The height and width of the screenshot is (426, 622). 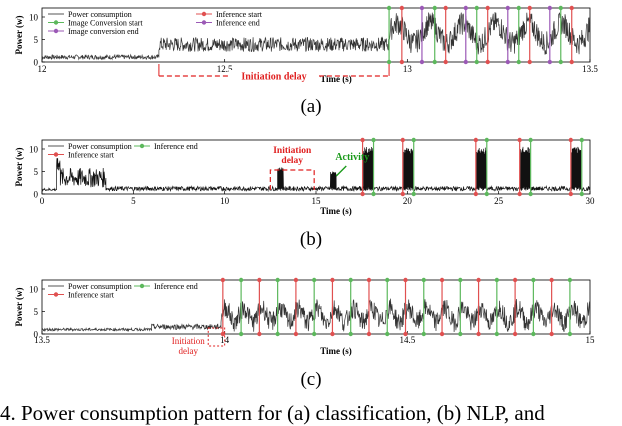 What do you see at coordinates (133, 201) in the screenshot?
I see `x-tick-label: 5` at bounding box center [133, 201].